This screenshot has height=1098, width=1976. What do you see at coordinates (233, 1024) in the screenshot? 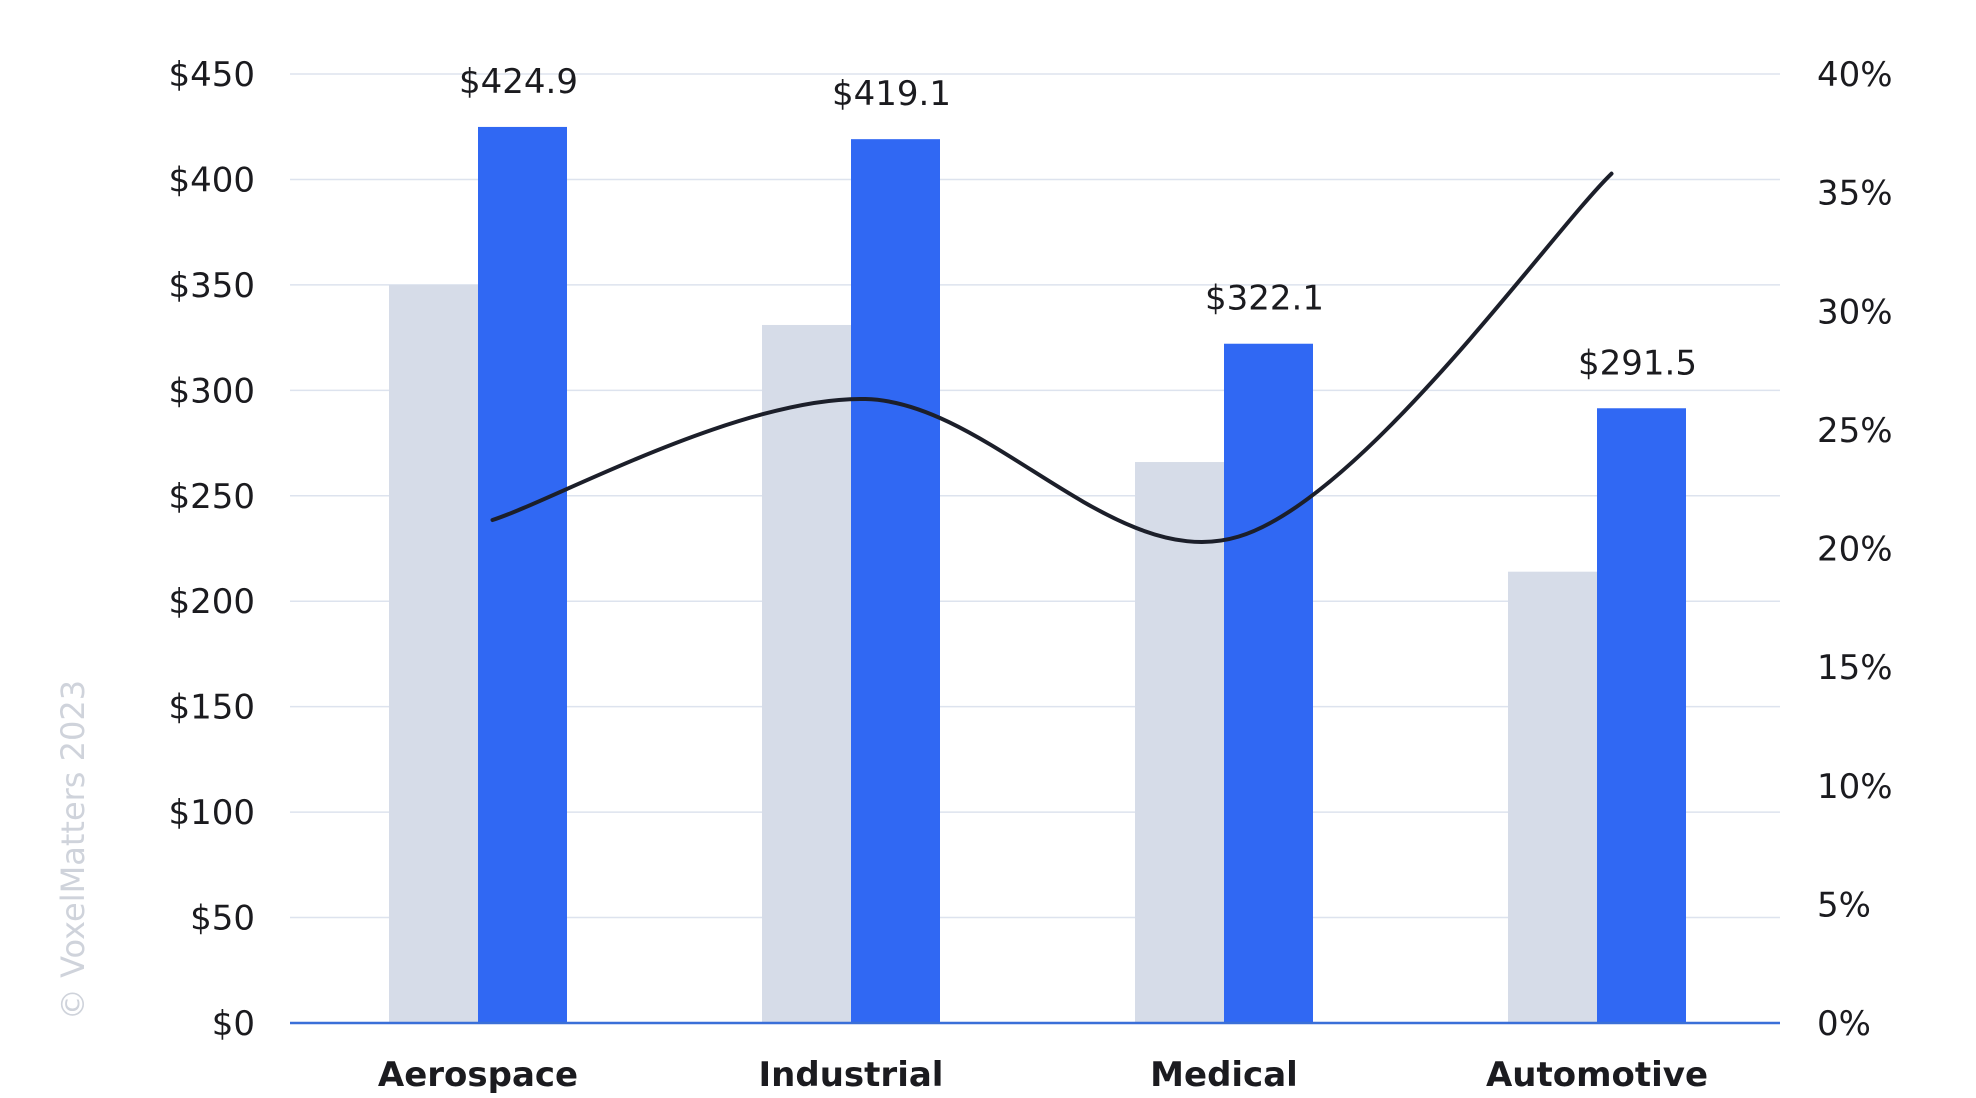
I see `y-left-tick-label: $0` at bounding box center [233, 1024].